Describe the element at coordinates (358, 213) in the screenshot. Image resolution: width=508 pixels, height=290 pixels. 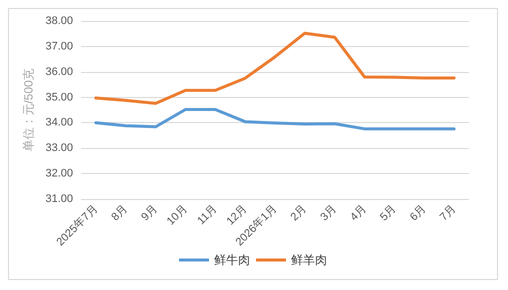
I see `x-tick-label: 4月` at that location.